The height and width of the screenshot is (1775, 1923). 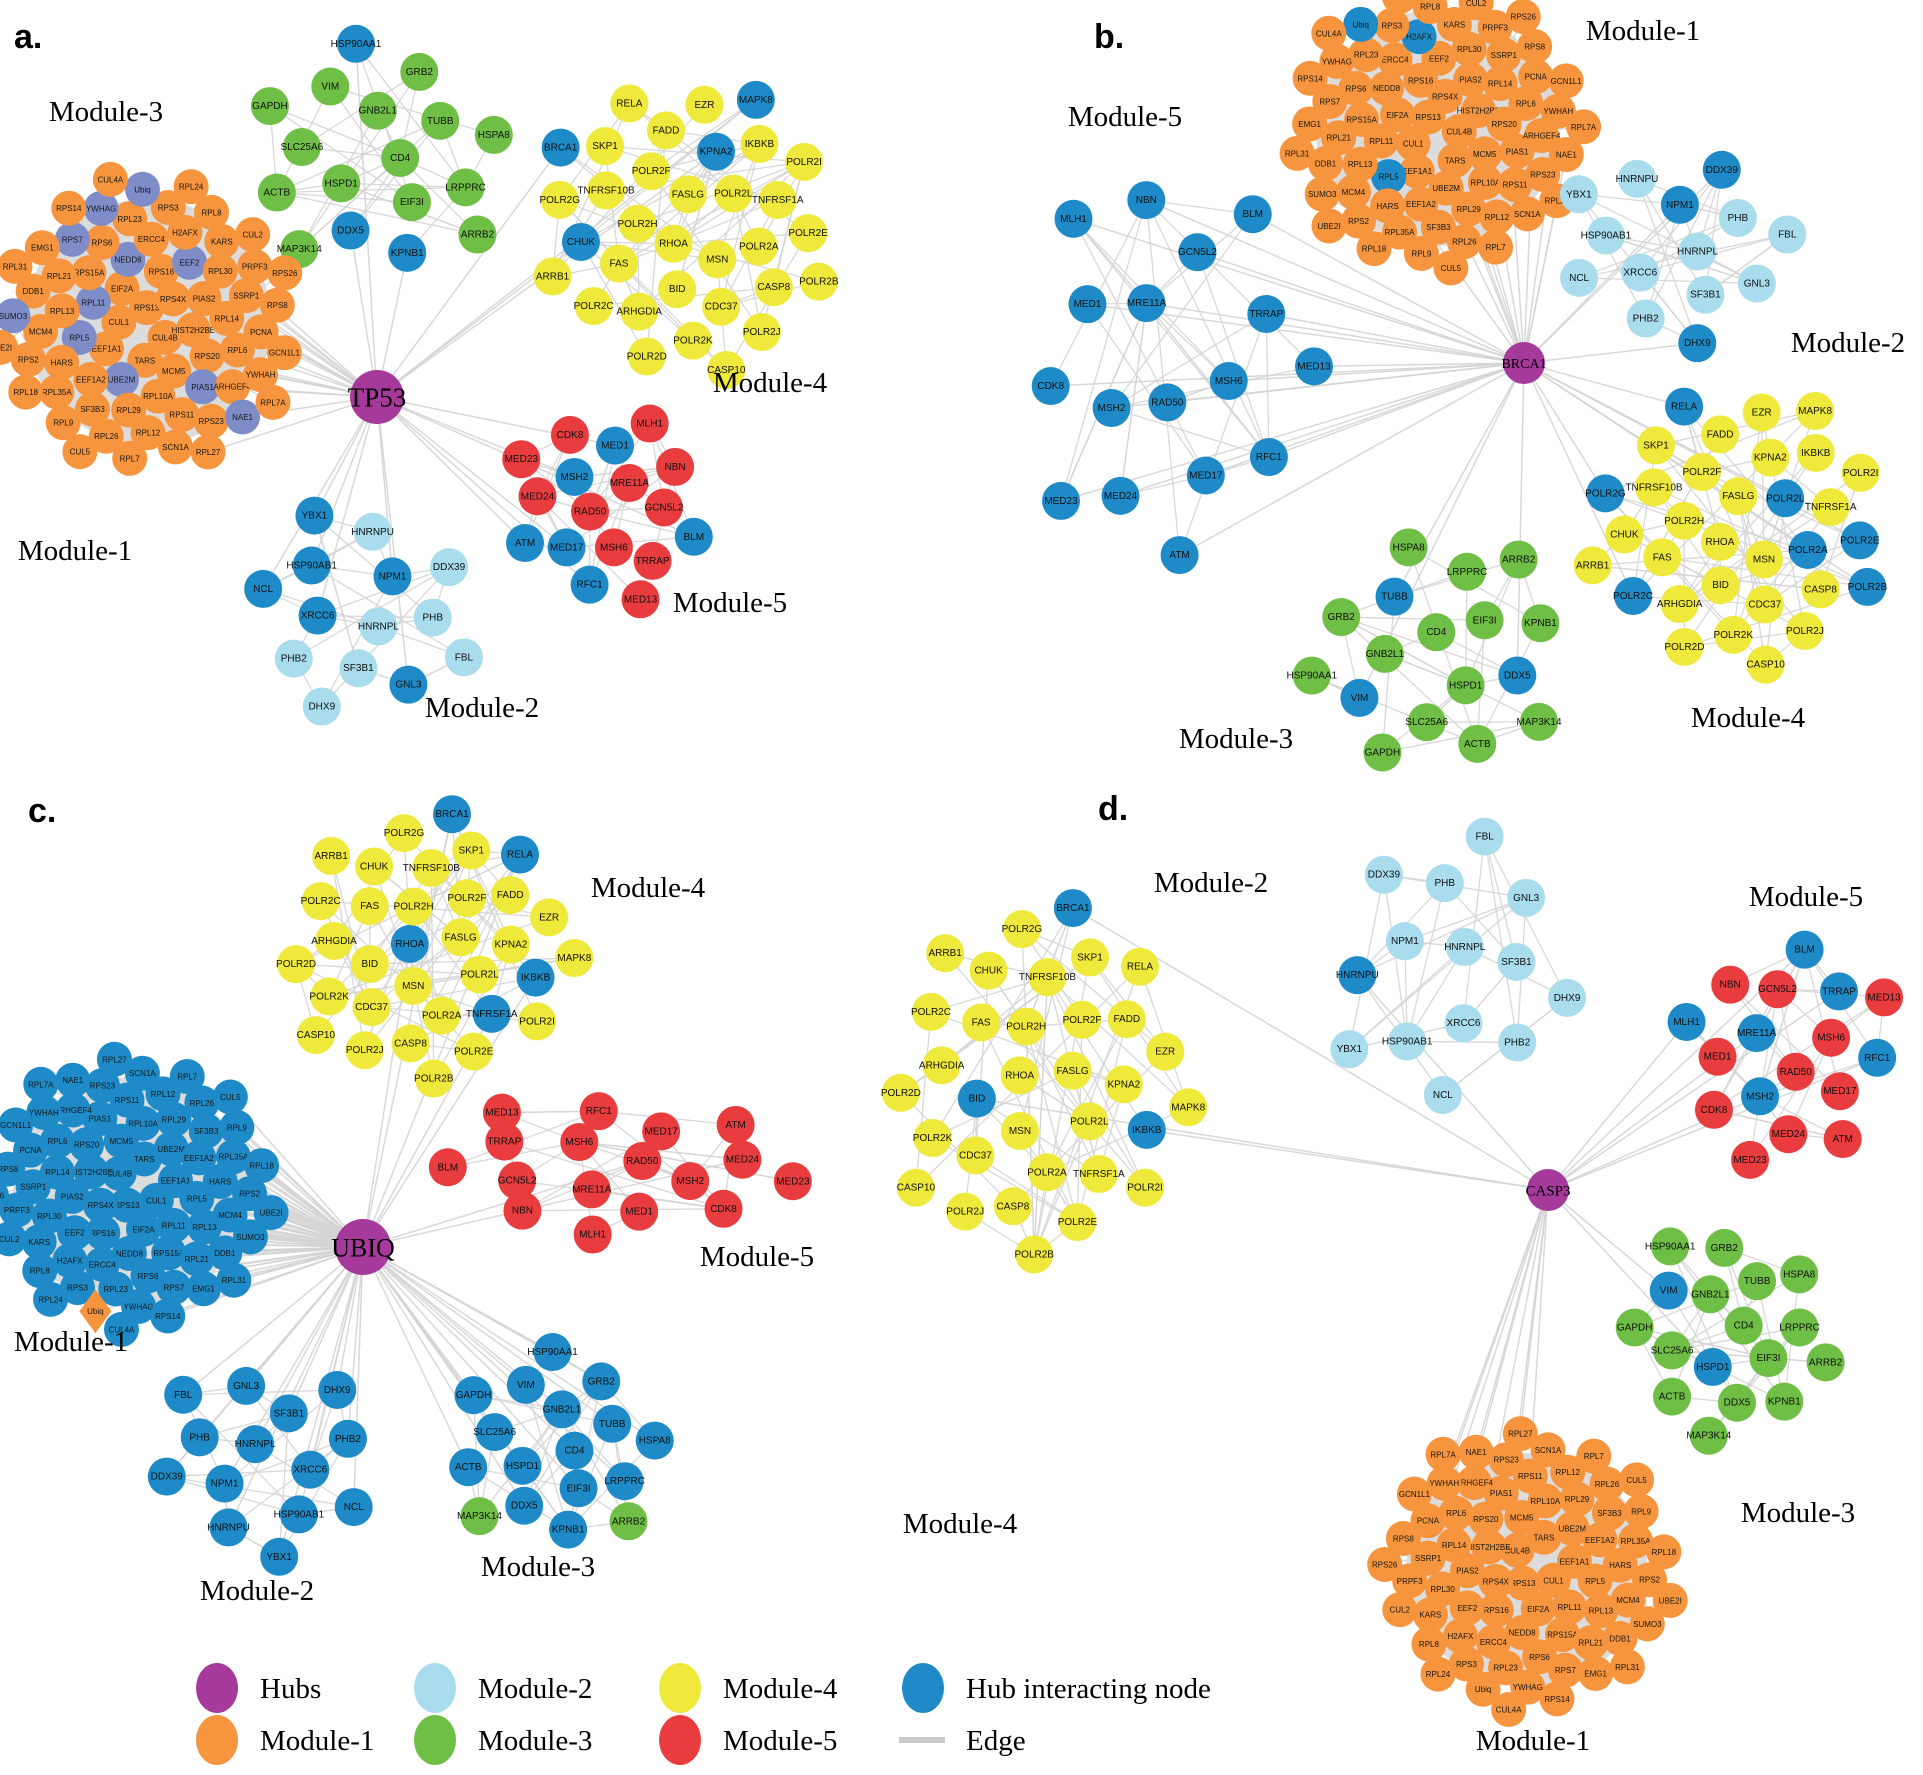 I want to click on node-PIAS2, so click(x=204, y=299).